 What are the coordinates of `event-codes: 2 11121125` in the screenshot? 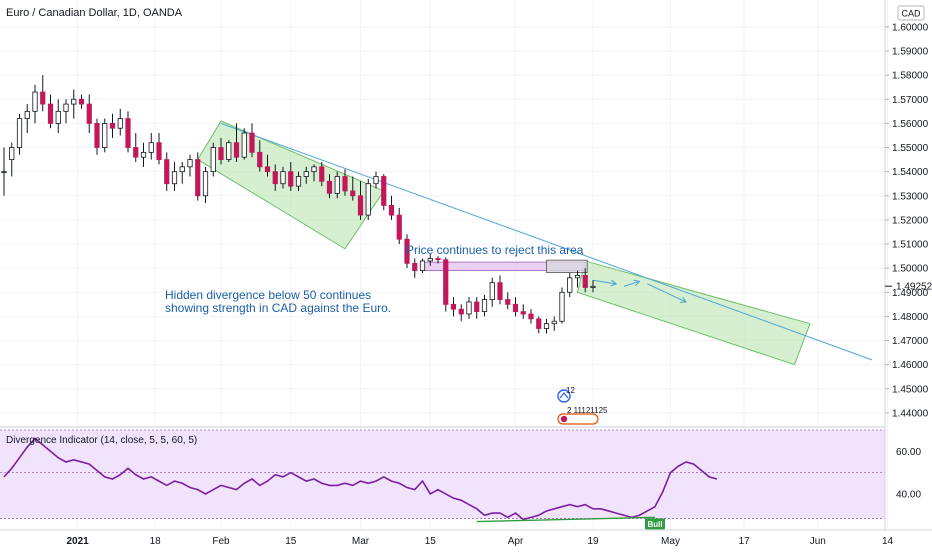 It's located at (587, 410).